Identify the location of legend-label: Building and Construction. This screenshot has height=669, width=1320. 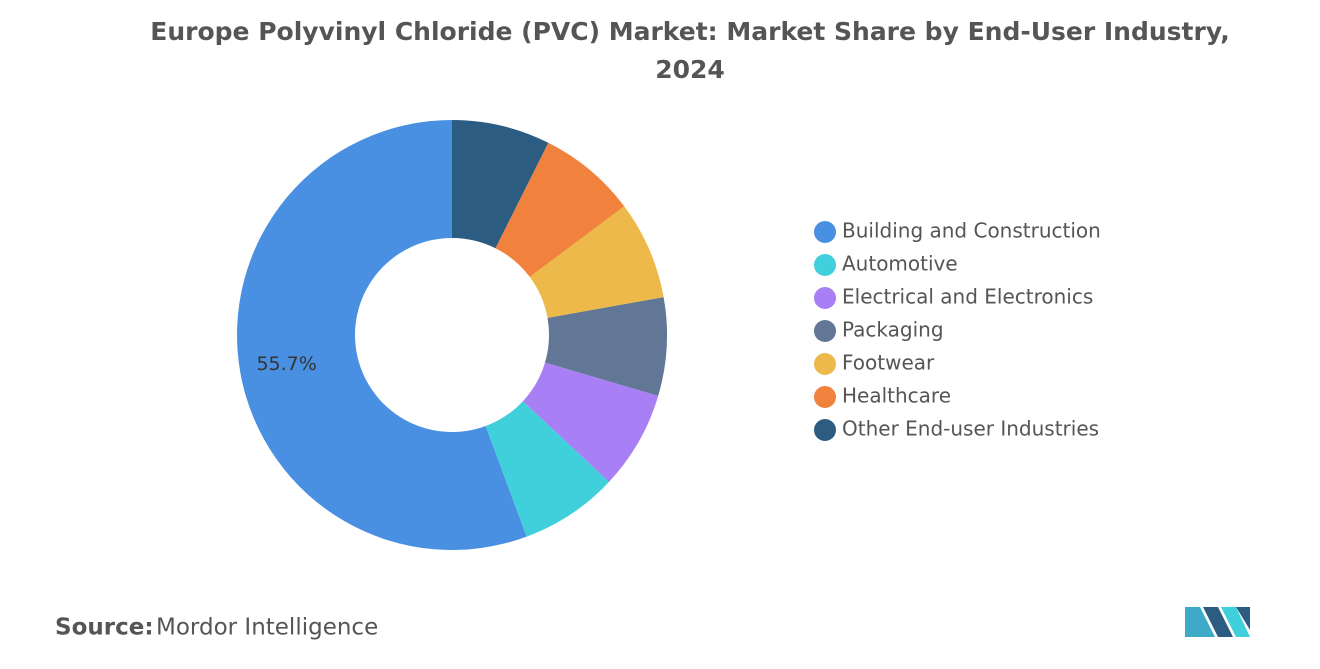
(971, 231).